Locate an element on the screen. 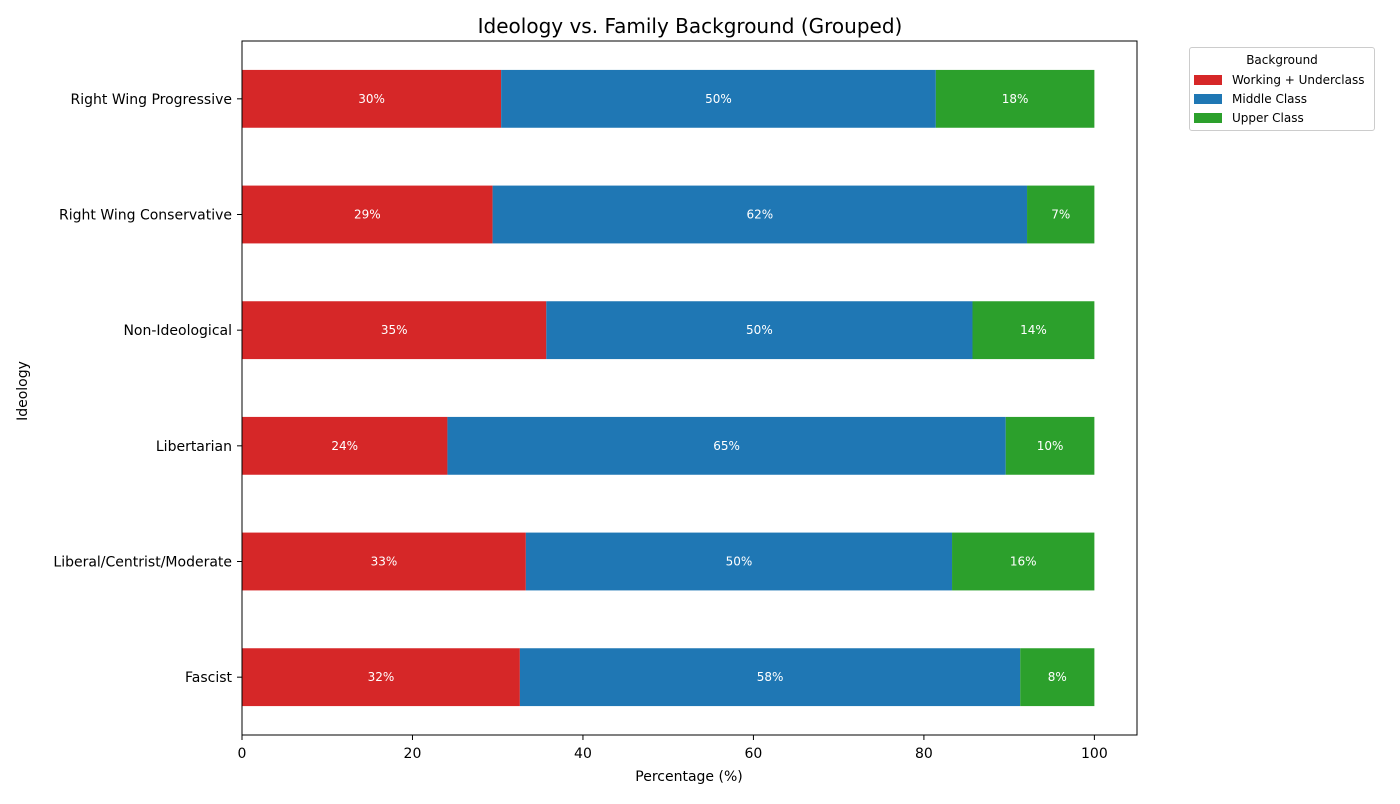 The image size is (1400, 804). bar-upper-class-non-ideological is located at coordinates (1033, 330).